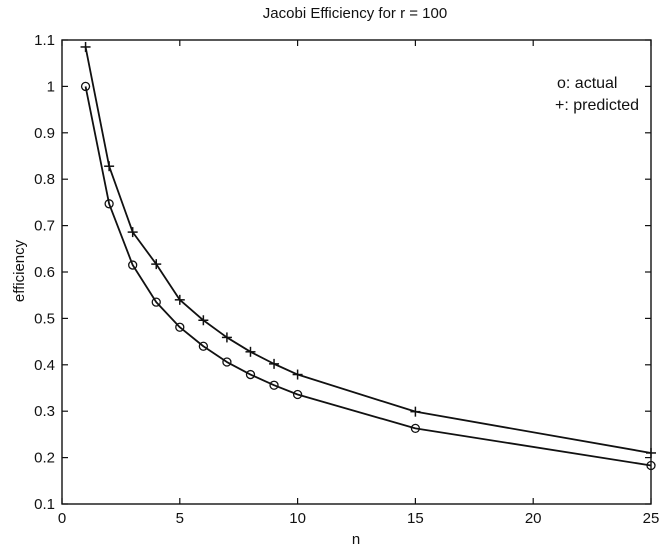  I want to click on y-tick-label: 0.3, so click(44, 411).